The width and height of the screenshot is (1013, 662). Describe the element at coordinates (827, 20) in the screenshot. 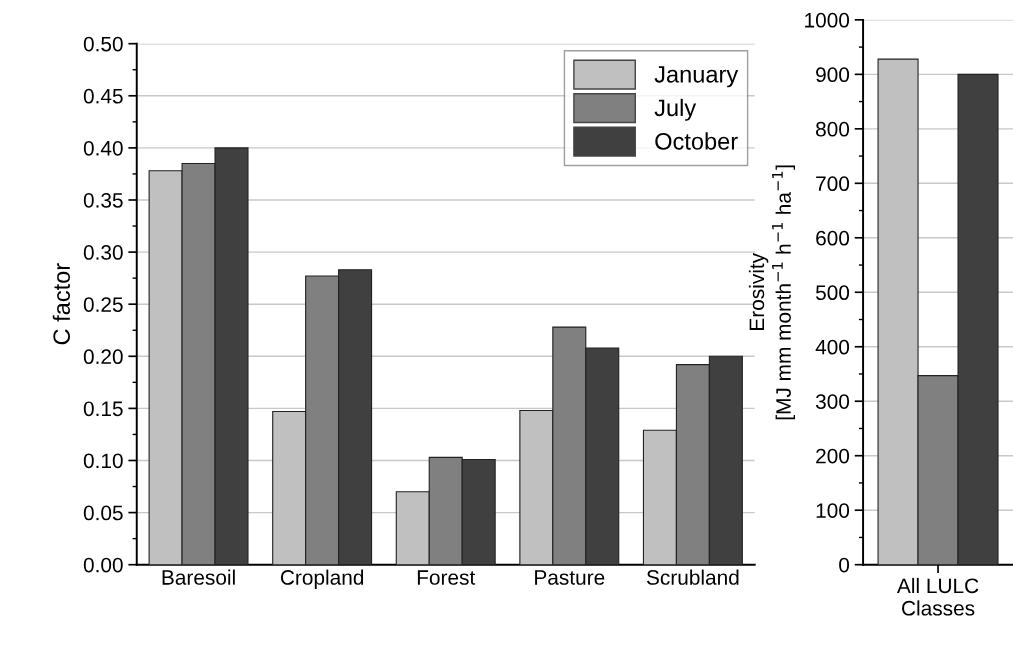

I see `y-tick-label: 1000` at that location.